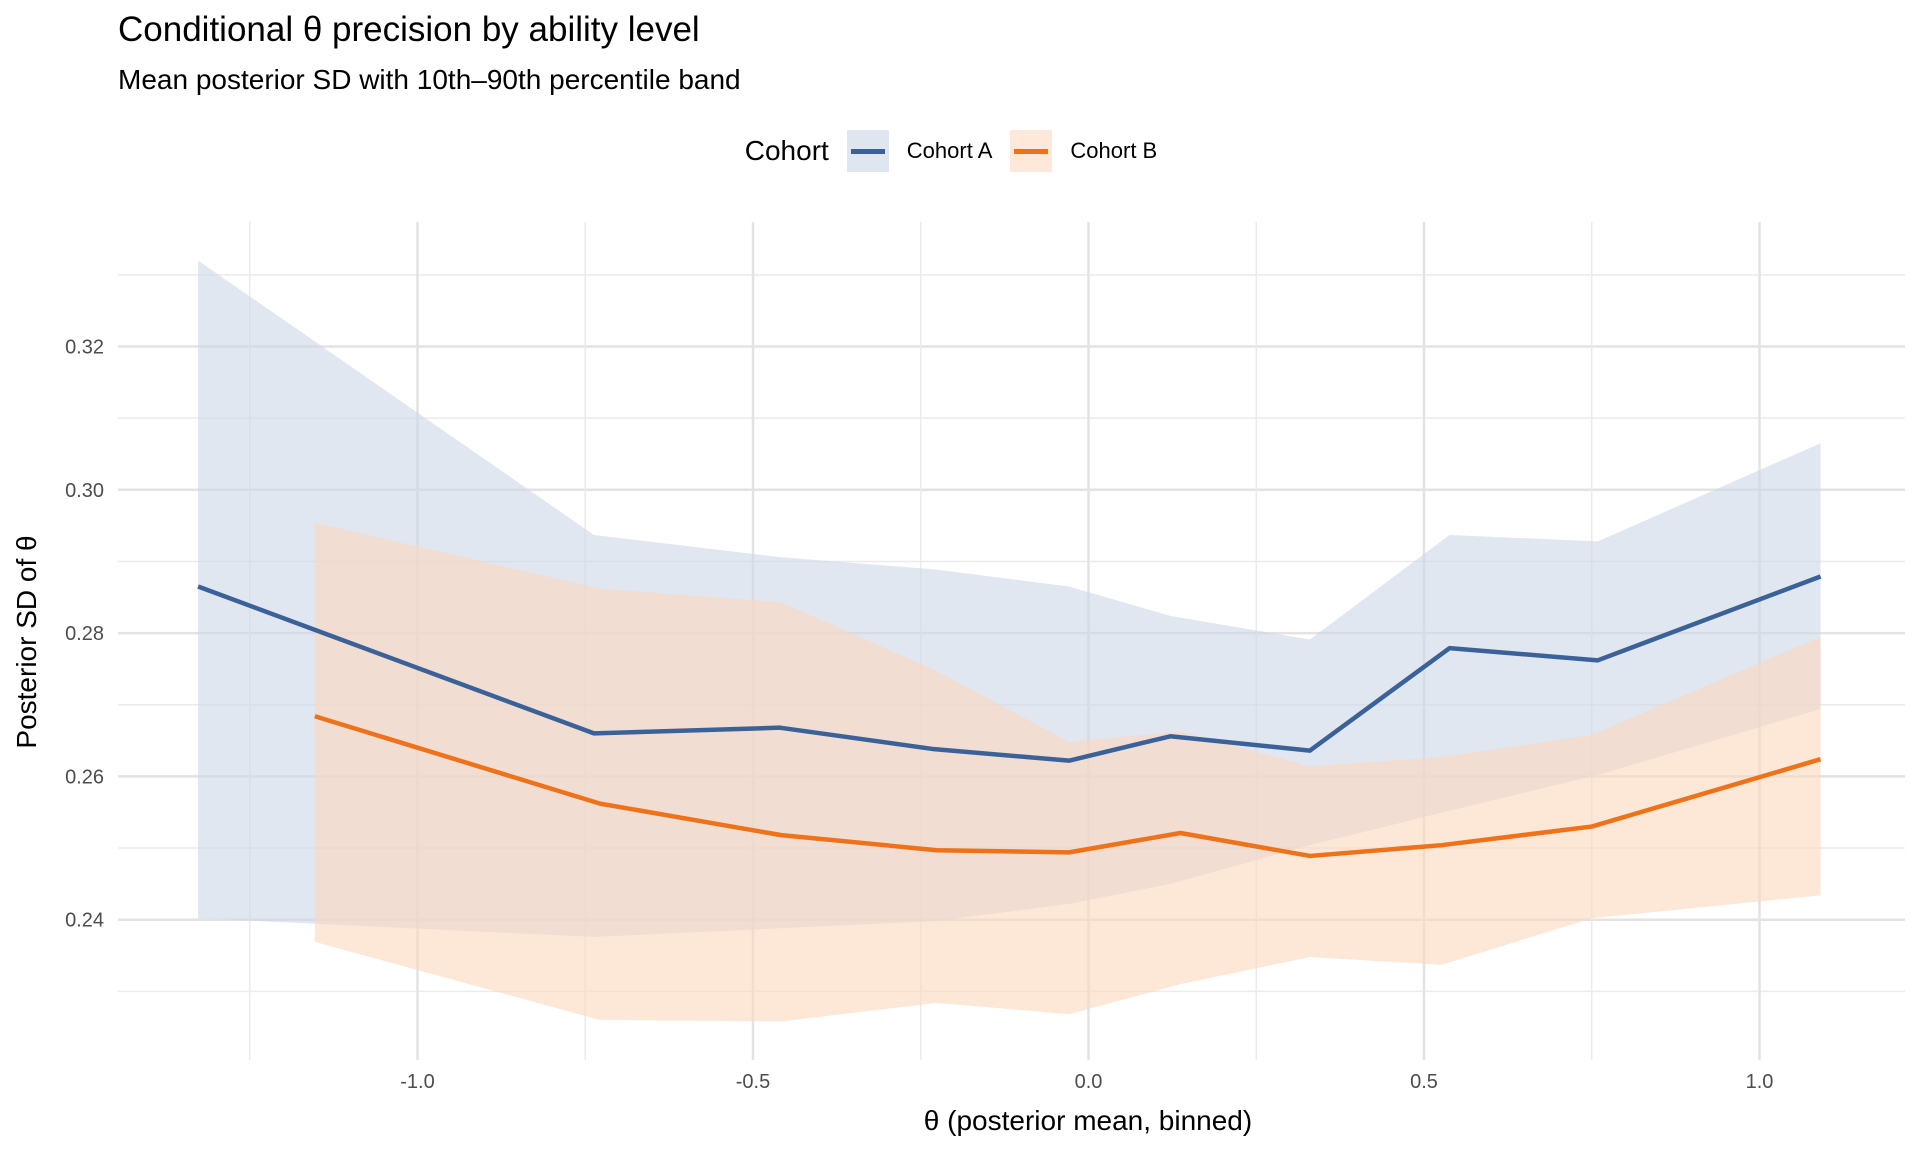 The width and height of the screenshot is (1920, 1152). I want to click on y-axis-title: Posterior SD of θ, so click(26, 641).